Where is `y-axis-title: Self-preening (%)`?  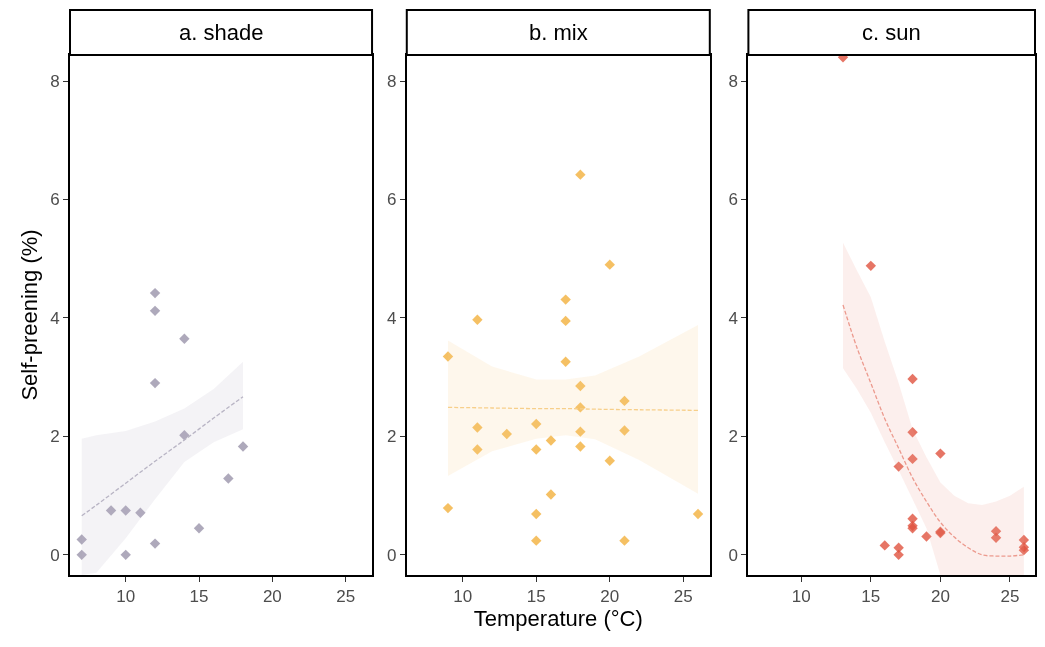 y-axis-title: Self-preening (%) is located at coordinates (30, 315).